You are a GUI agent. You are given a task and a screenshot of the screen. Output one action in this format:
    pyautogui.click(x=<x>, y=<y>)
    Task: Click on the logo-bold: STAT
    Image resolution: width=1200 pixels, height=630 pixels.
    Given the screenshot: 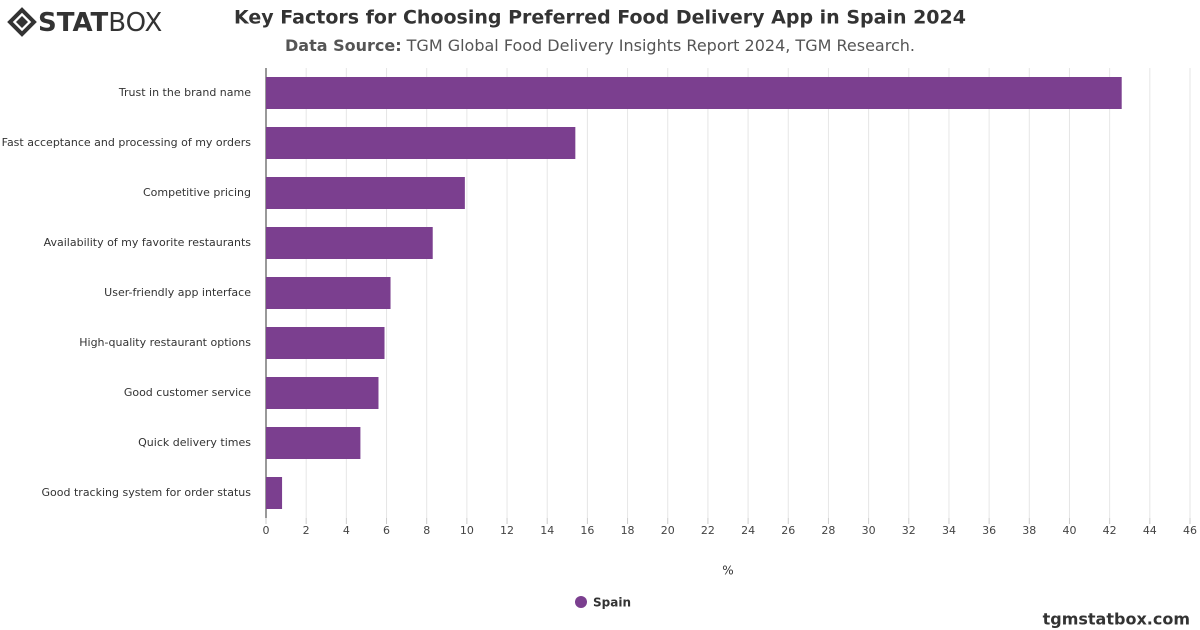 What is the action you would take?
    pyautogui.click(x=73, y=23)
    